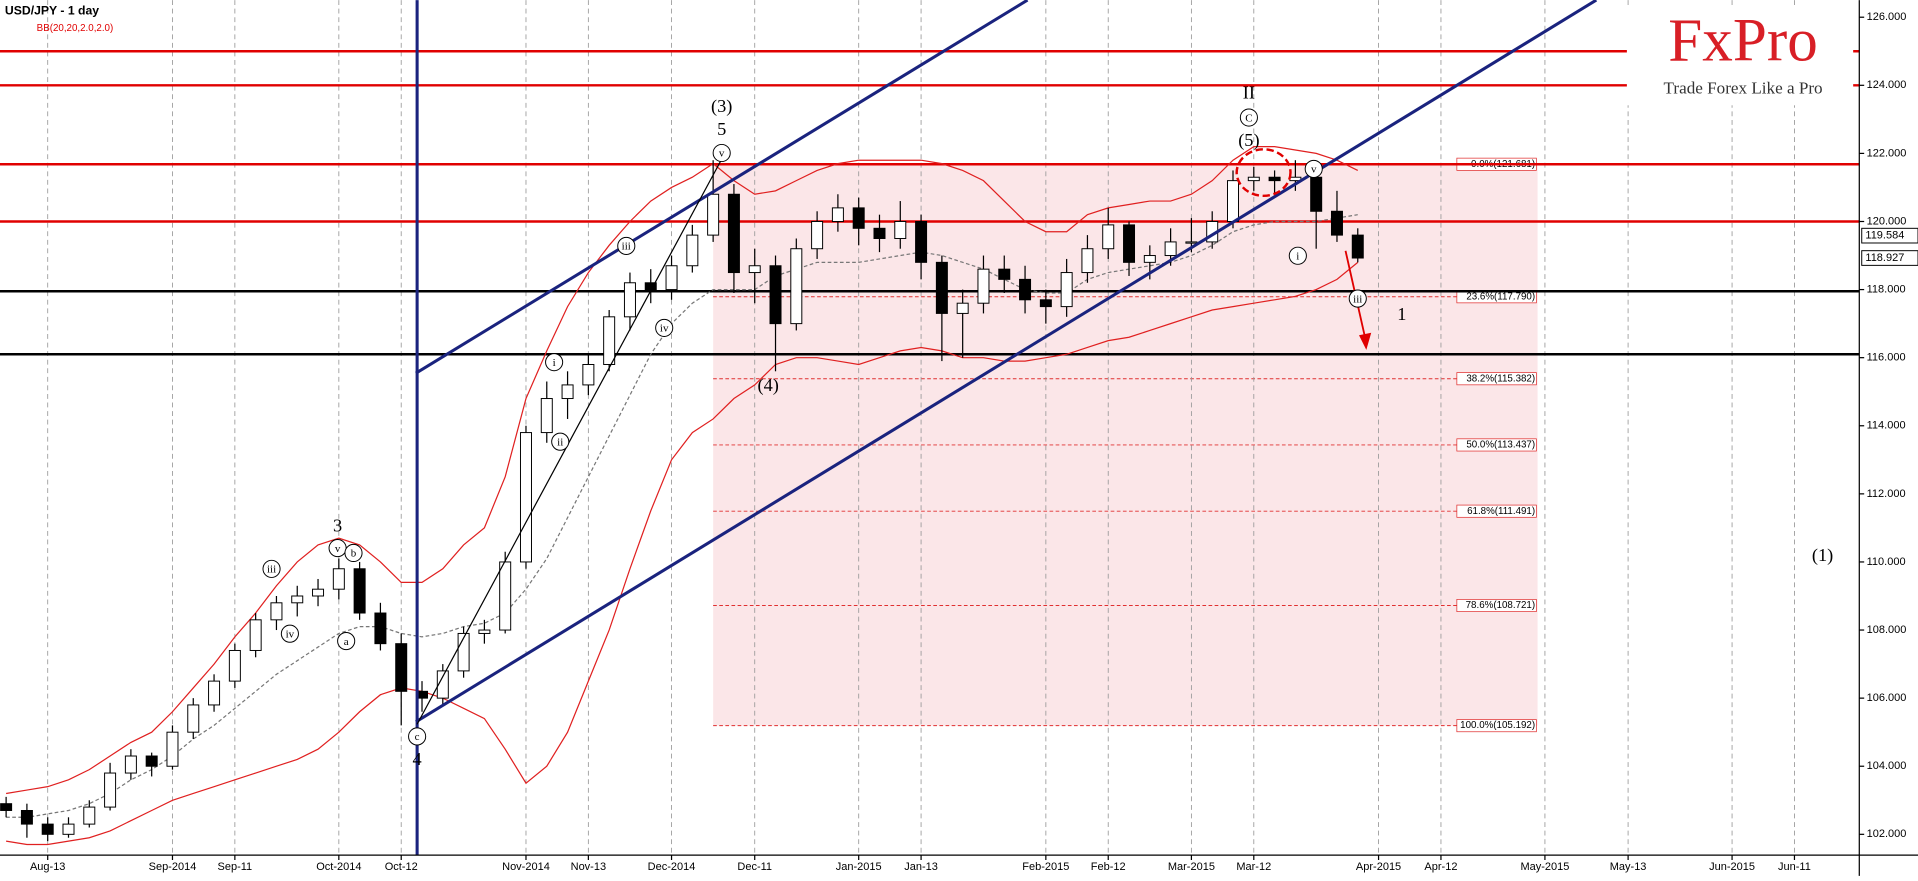 The image size is (1918, 881). Describe the element at coordinates (1045, 867) in the screenshot. I see `x-tick-label: Feb-2015` at that location.